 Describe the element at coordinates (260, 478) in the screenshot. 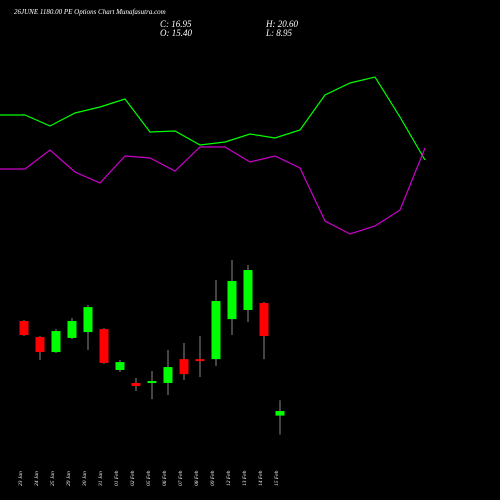

I see `x-tick-label: 14 Feb` at that location.